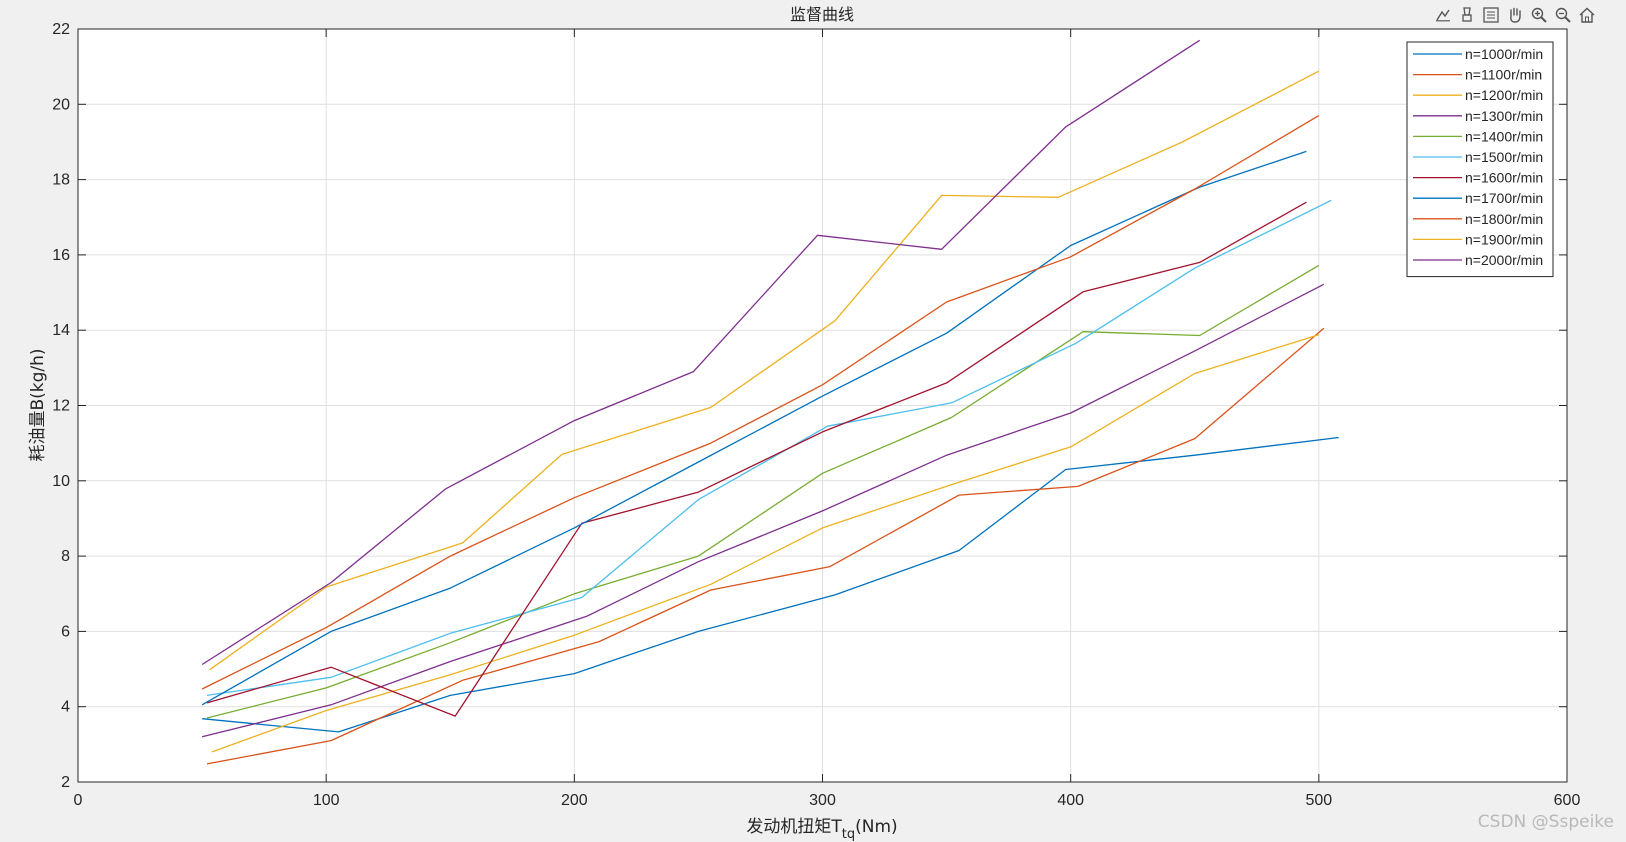  I want to click on x-axis-label-main: 发动机扭矩T, so click(794, 827).